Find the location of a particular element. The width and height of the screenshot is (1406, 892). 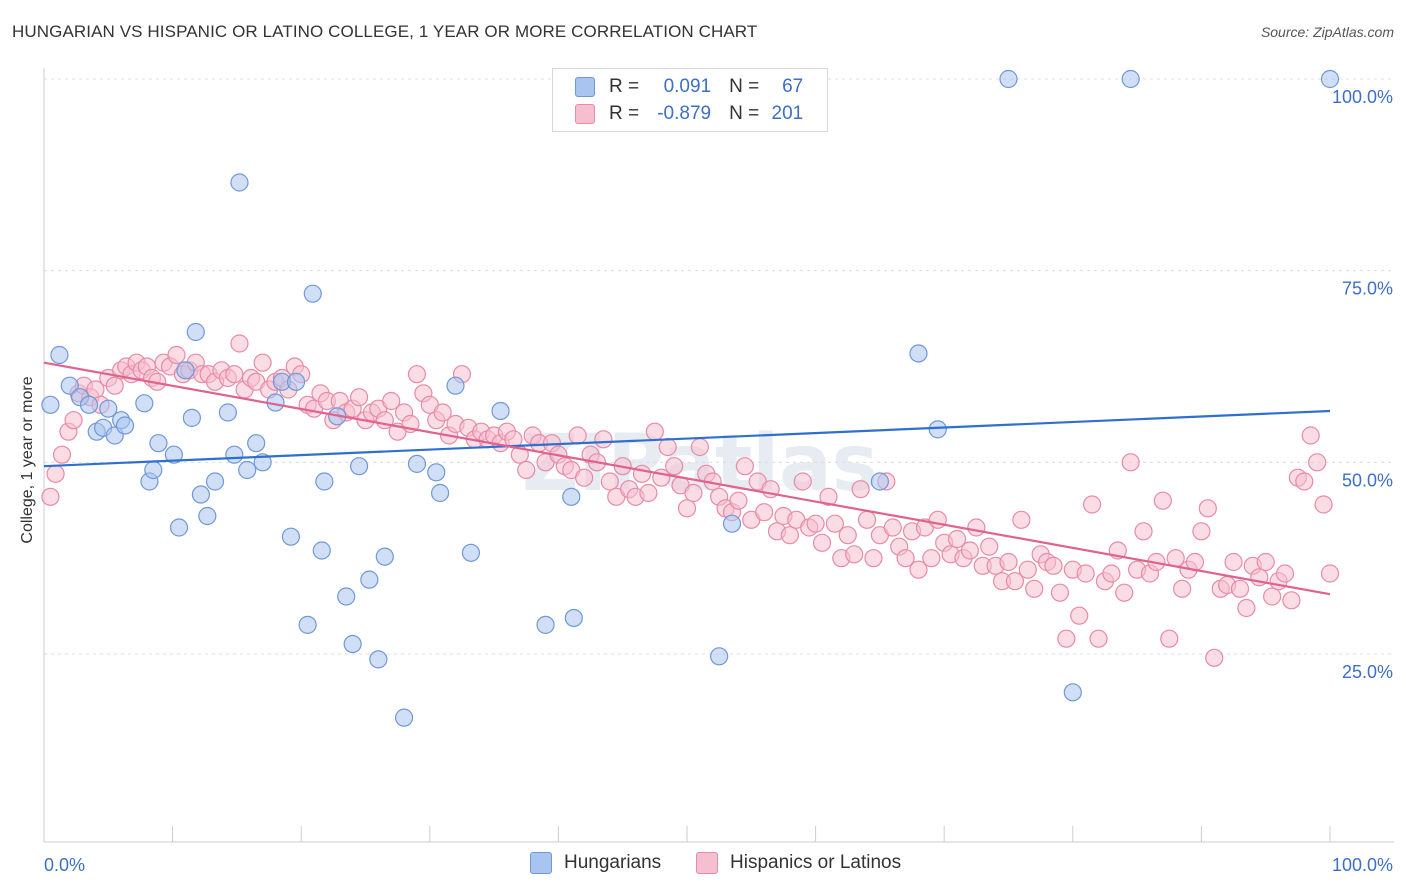

source-label: Source: ZipAtlas.com is located at coordinates (1327, 32).